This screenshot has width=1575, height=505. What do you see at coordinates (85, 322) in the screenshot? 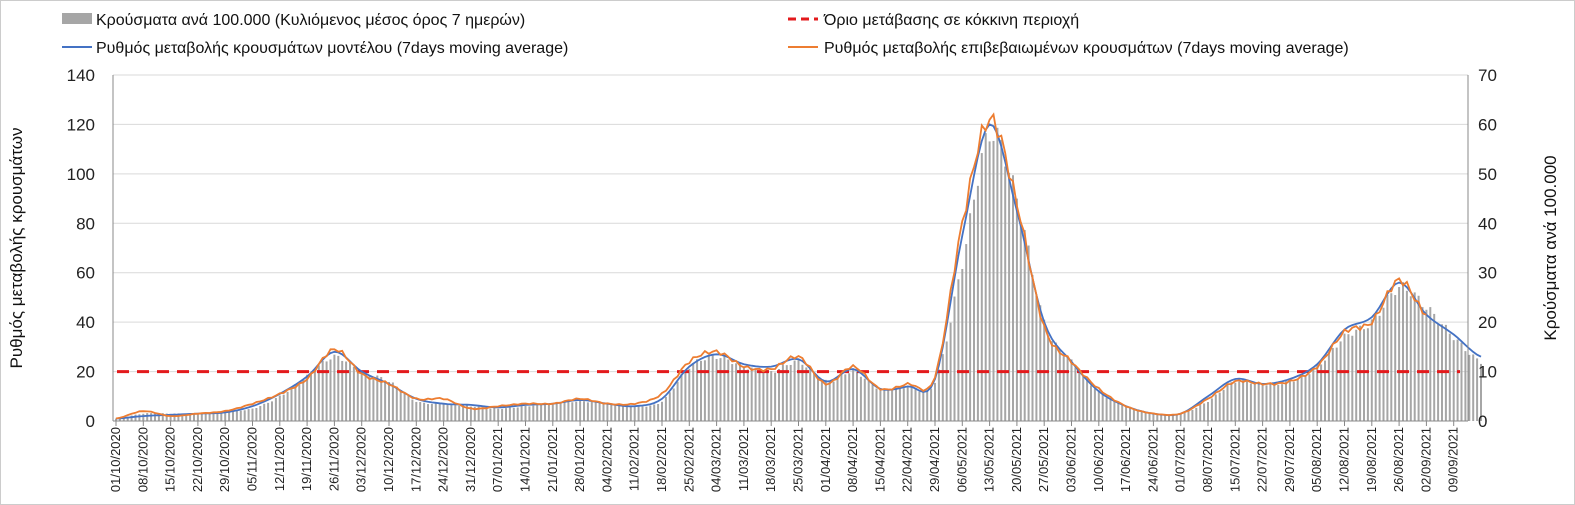
I see `y-left-tick-label: 40` at bounding box center [85, 322].